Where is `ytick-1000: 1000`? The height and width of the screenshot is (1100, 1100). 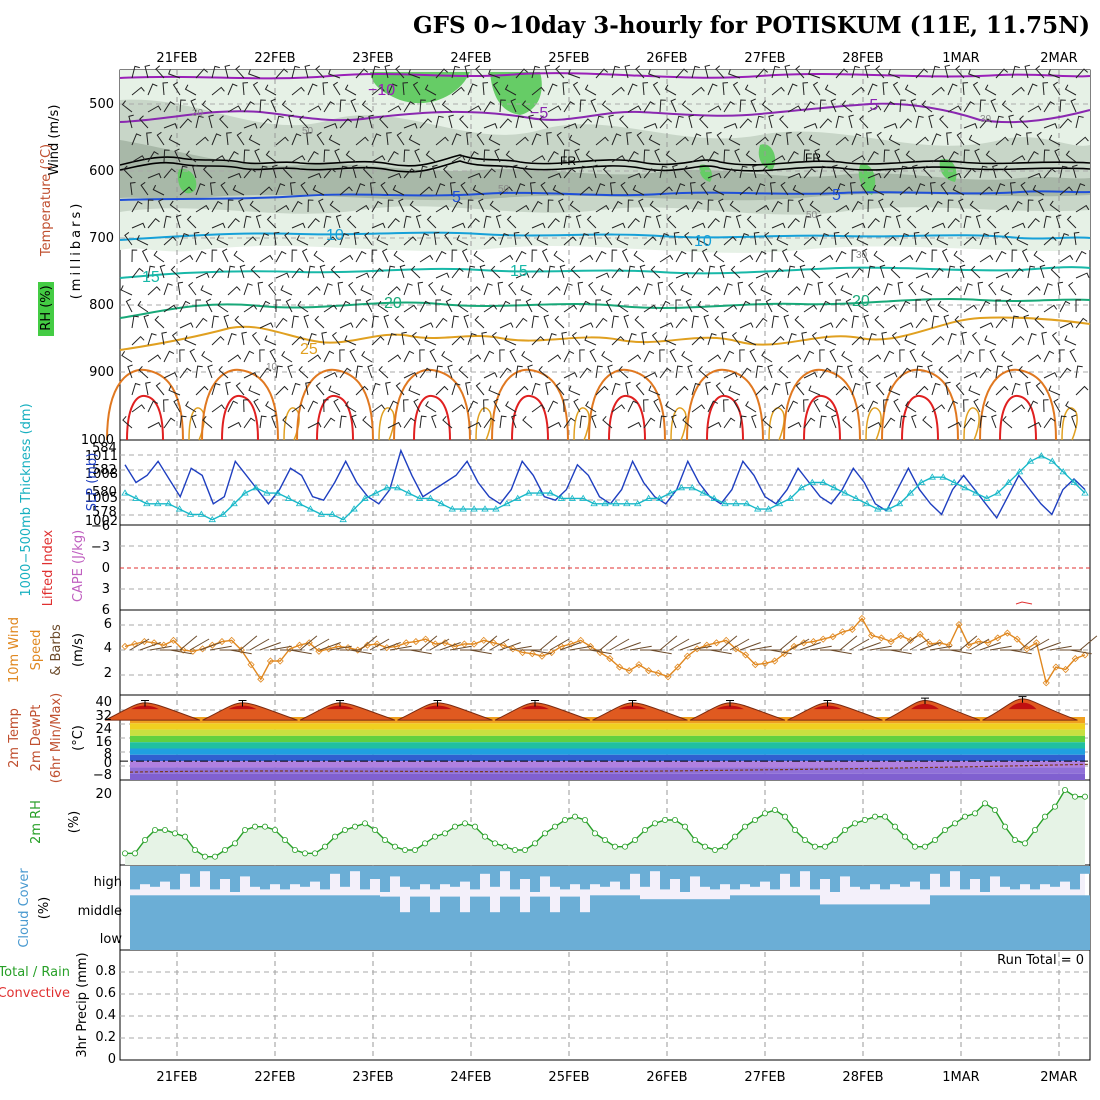
ytick-1000: 1000 is located at coordinates (97, 440).